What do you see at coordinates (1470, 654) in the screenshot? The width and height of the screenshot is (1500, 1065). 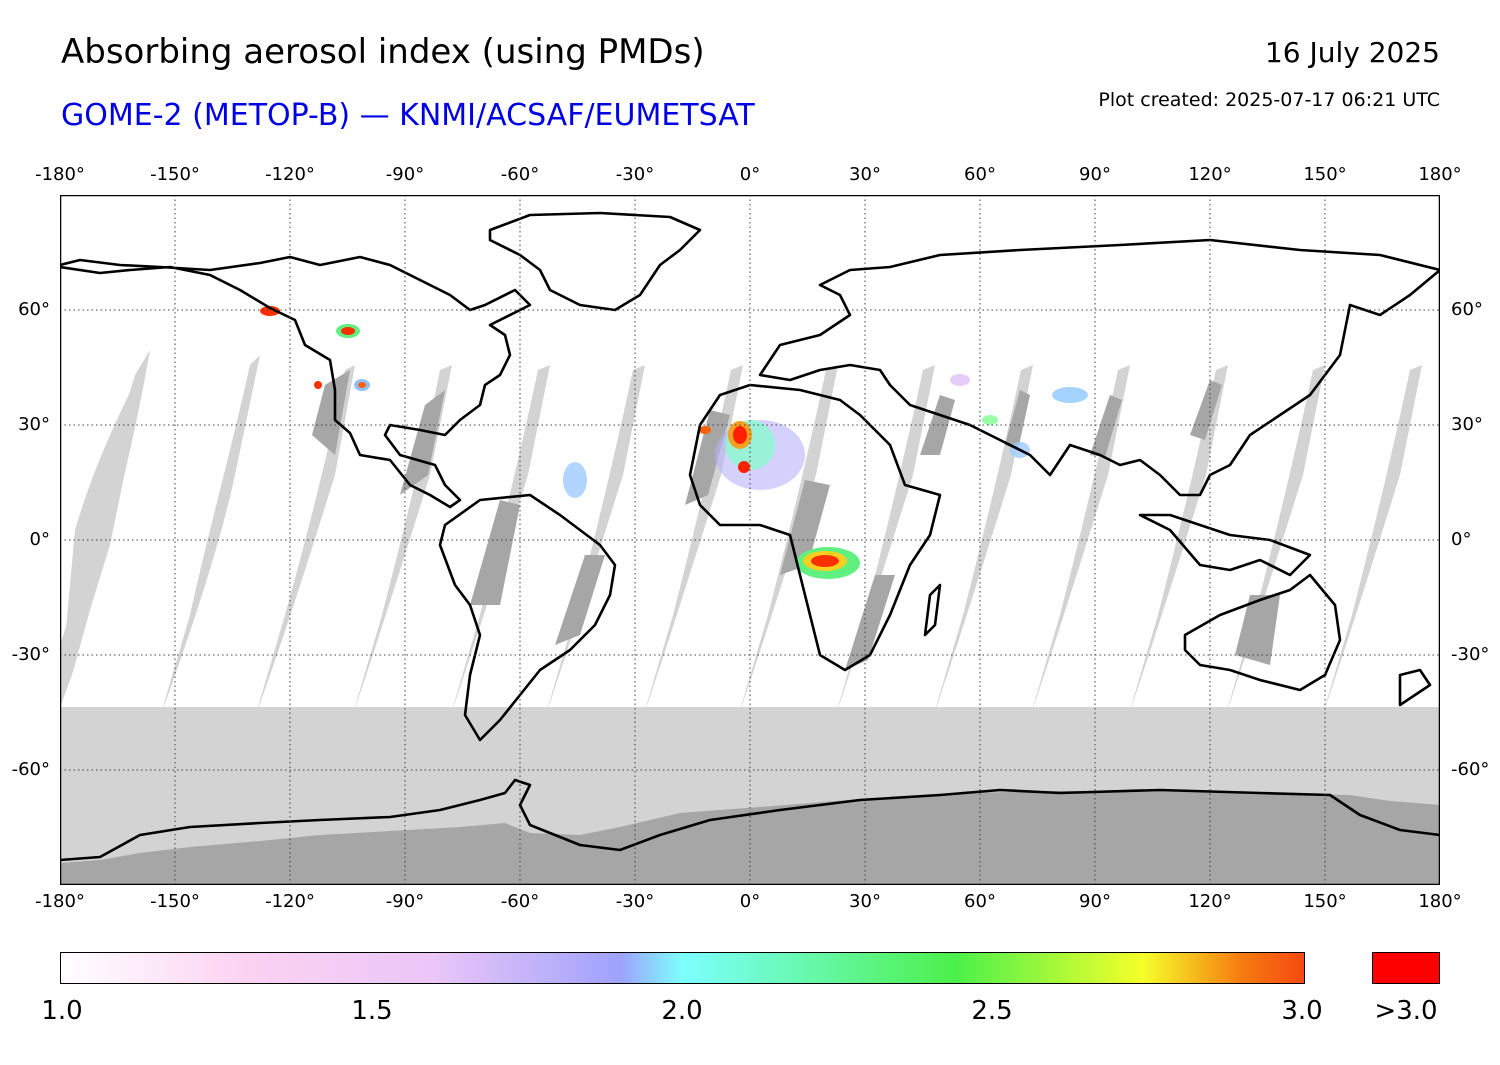 I see `right-lat-label: -30°` at bounding box center [1470, 654].